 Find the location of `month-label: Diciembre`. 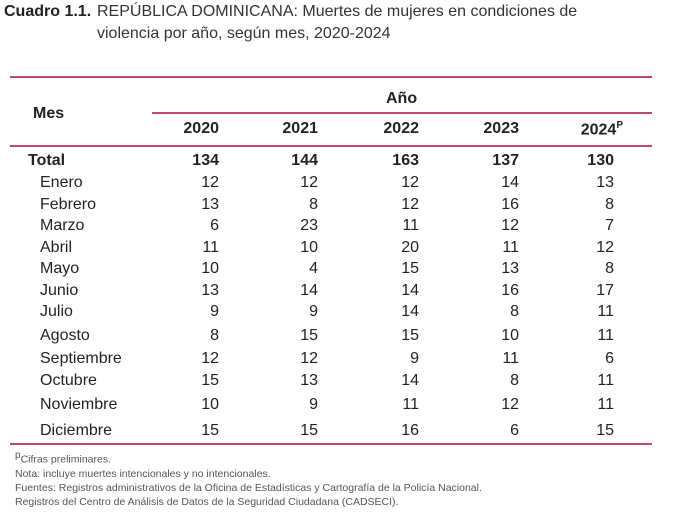

month-label: Diciembre is located at coordinates (76, 430).